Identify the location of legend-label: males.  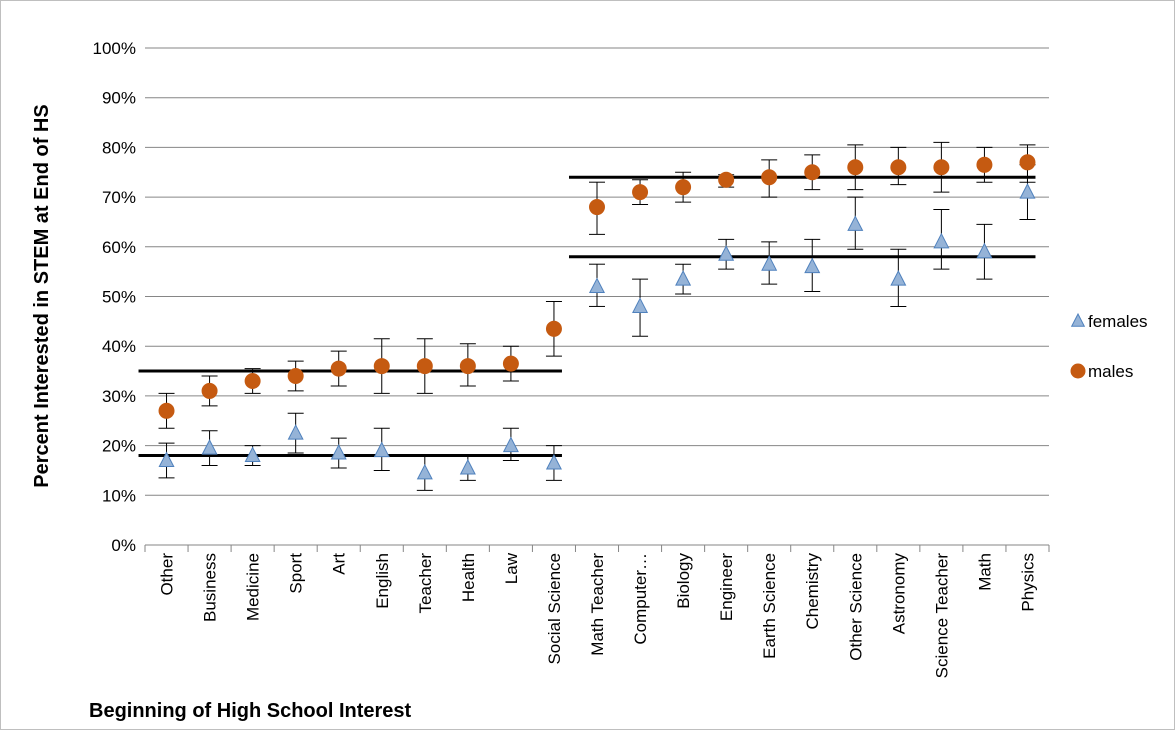
(1110, 371).